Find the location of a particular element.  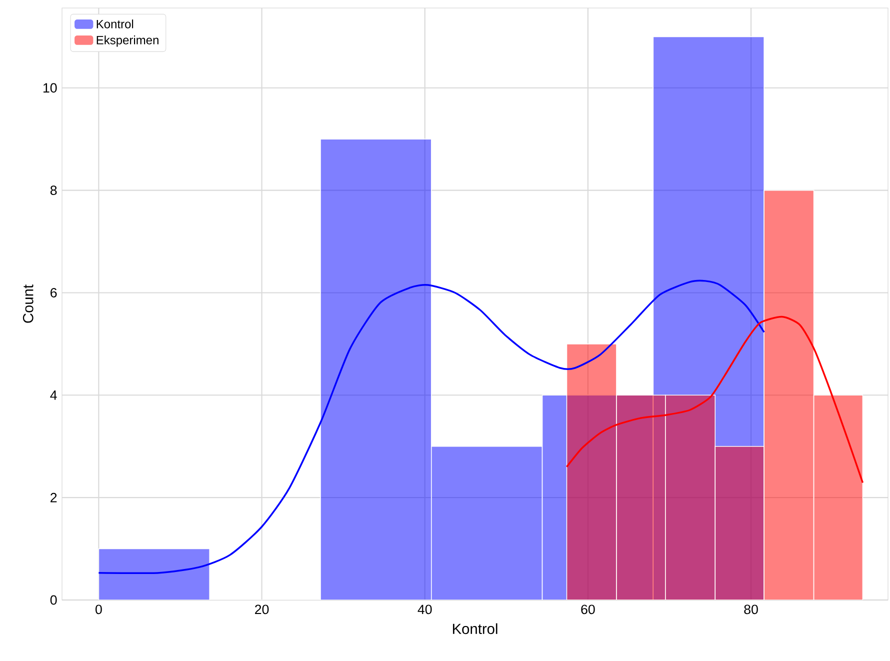

y-axis-title: Count is located at coordinates (28, 303).